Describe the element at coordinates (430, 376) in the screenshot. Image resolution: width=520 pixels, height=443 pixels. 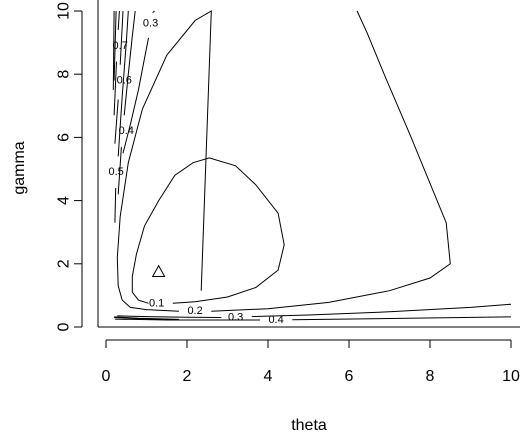
I see `x-tick-label: 8` at that location.